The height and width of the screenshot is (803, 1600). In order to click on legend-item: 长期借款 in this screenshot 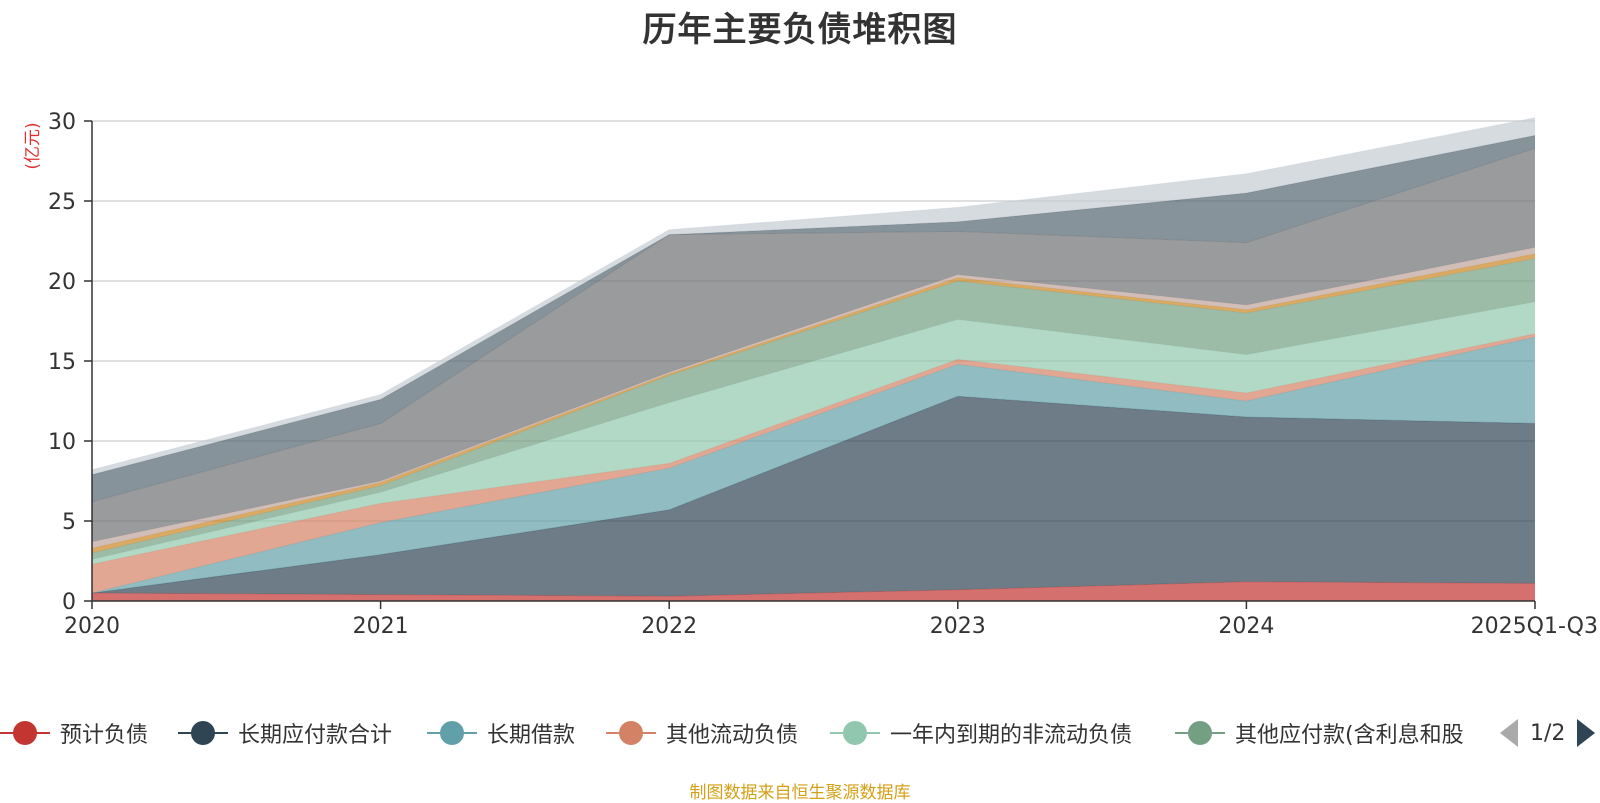, I will do `click(501, 733)`.